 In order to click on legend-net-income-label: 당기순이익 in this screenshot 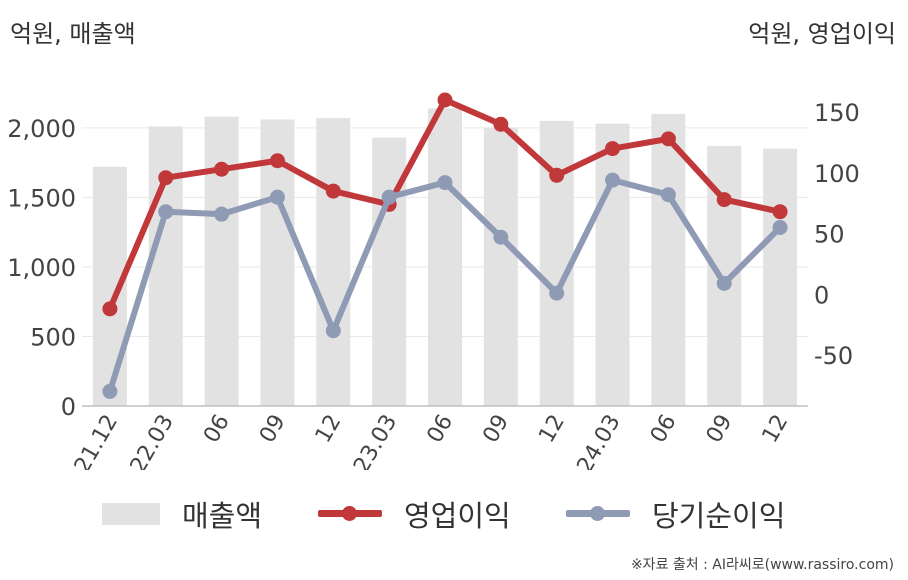, I will do `click(719, 516)`.